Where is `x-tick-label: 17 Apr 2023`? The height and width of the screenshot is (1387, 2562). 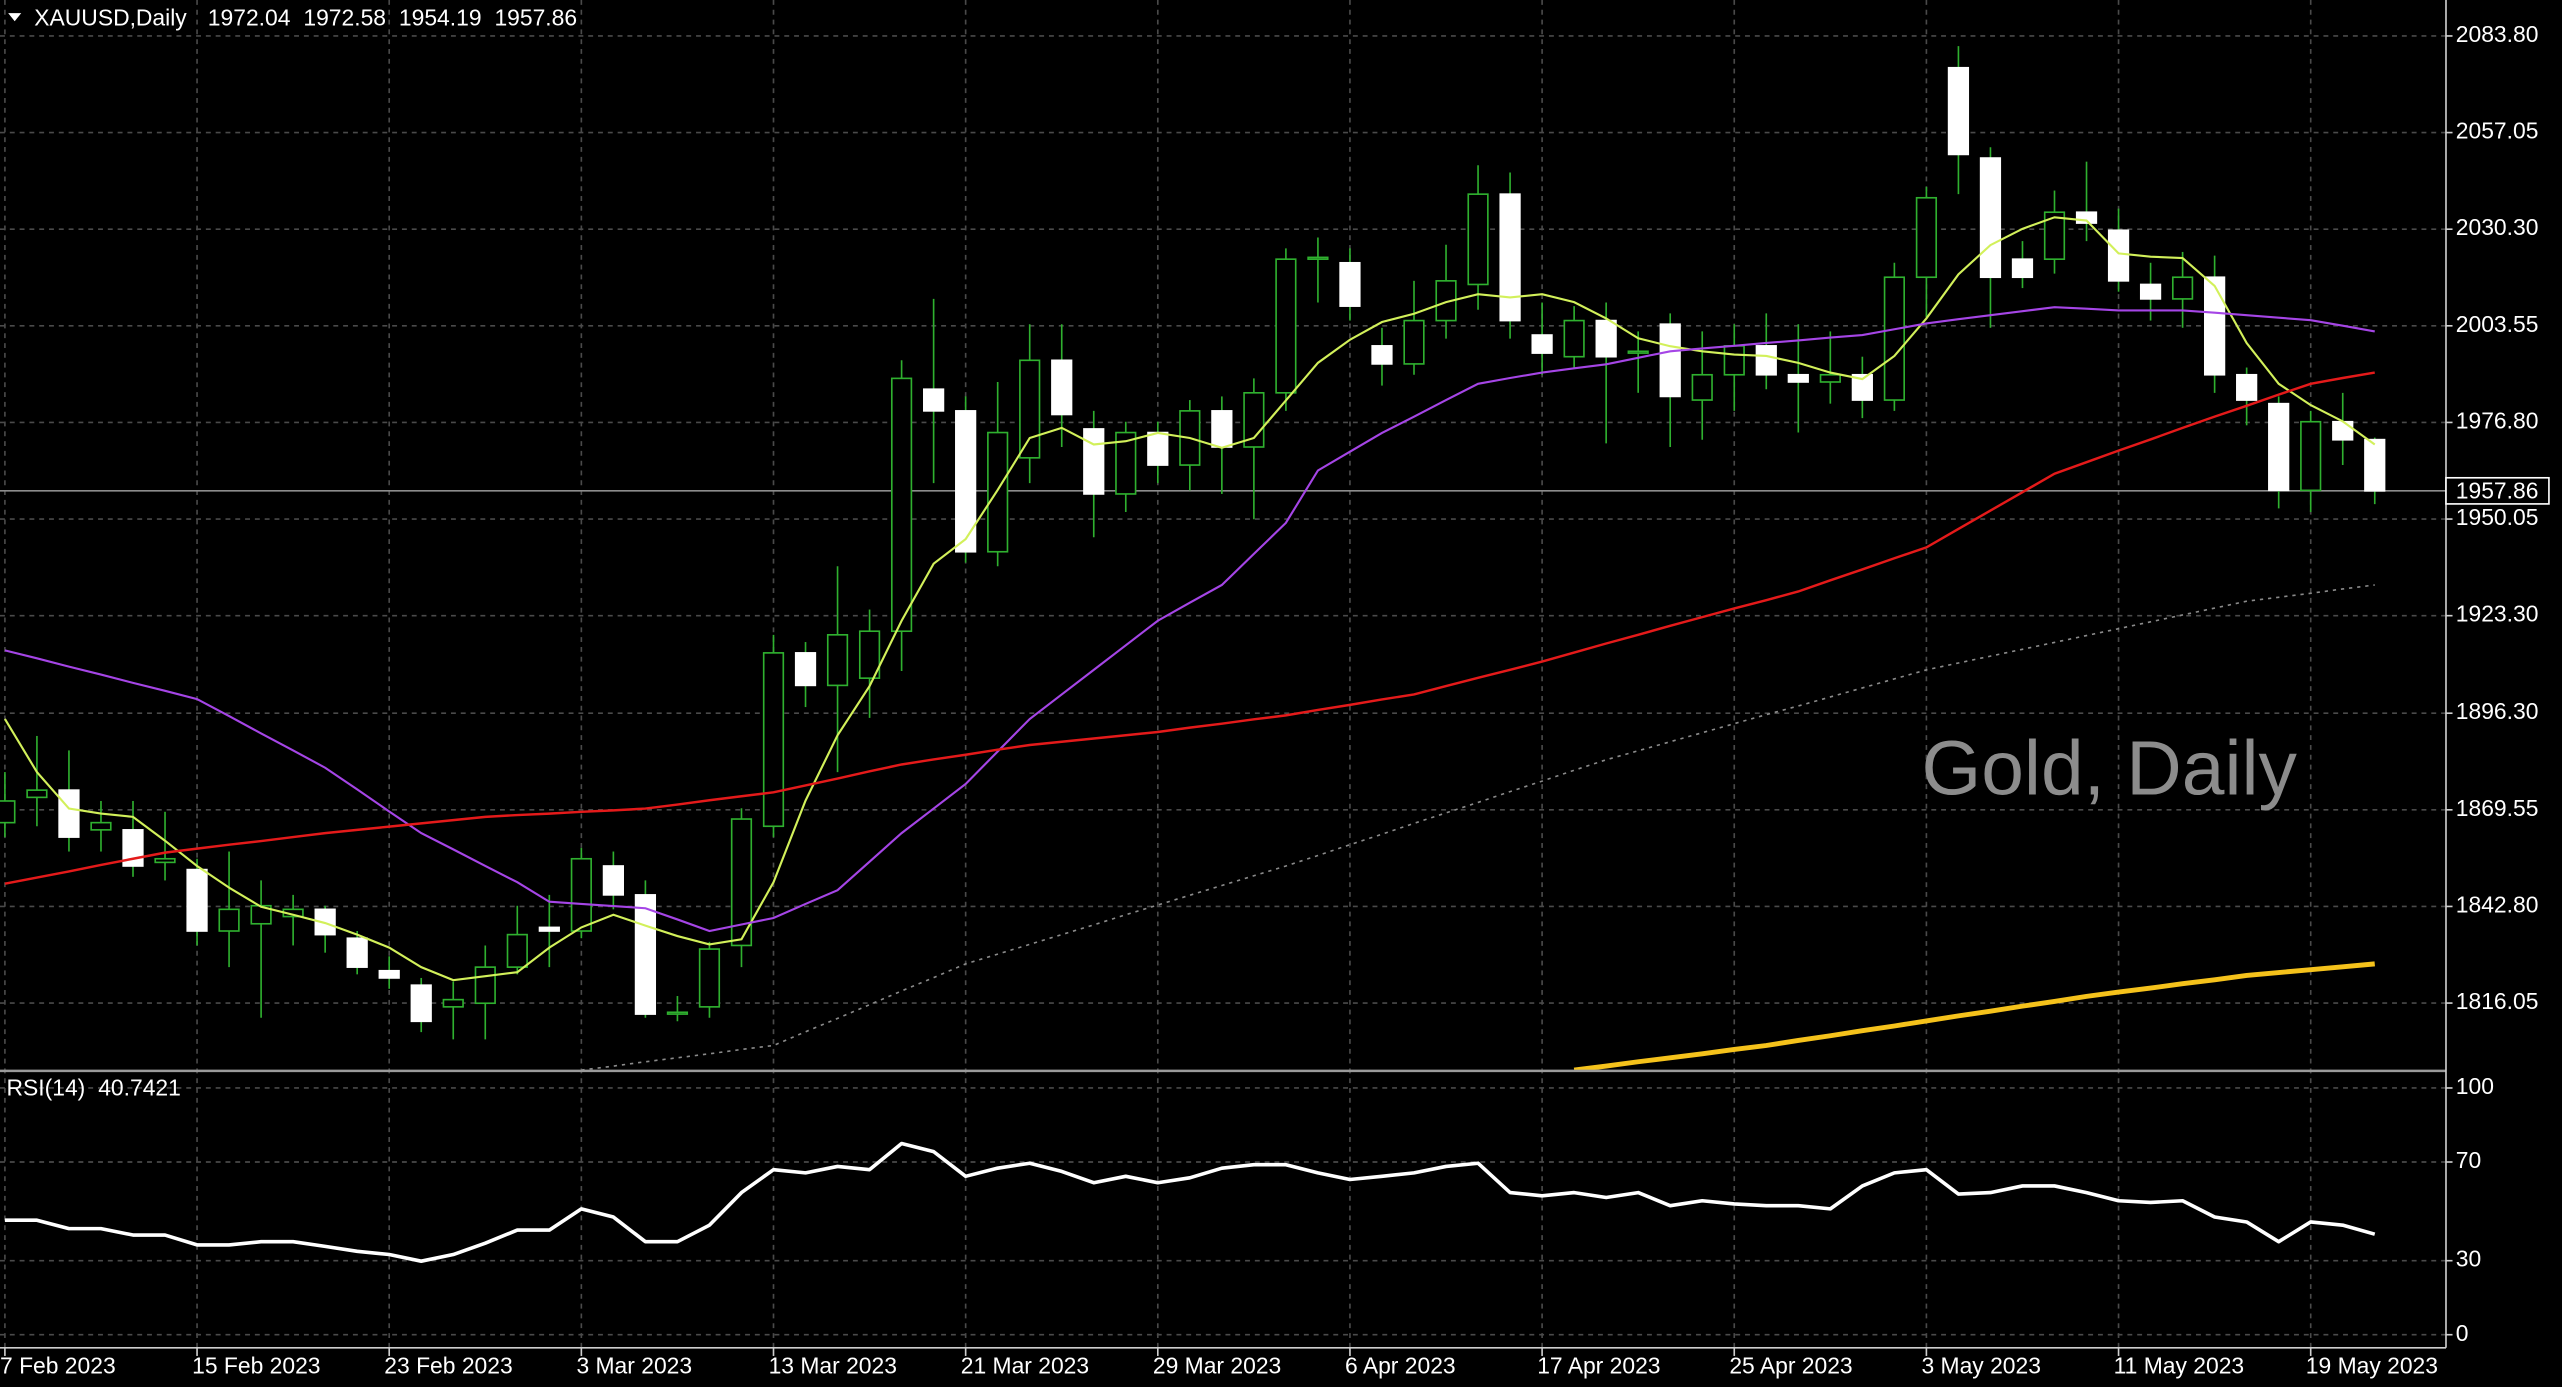 x-tick-label: 17 Apr 2023 is located at coordinates (1598, 1365).